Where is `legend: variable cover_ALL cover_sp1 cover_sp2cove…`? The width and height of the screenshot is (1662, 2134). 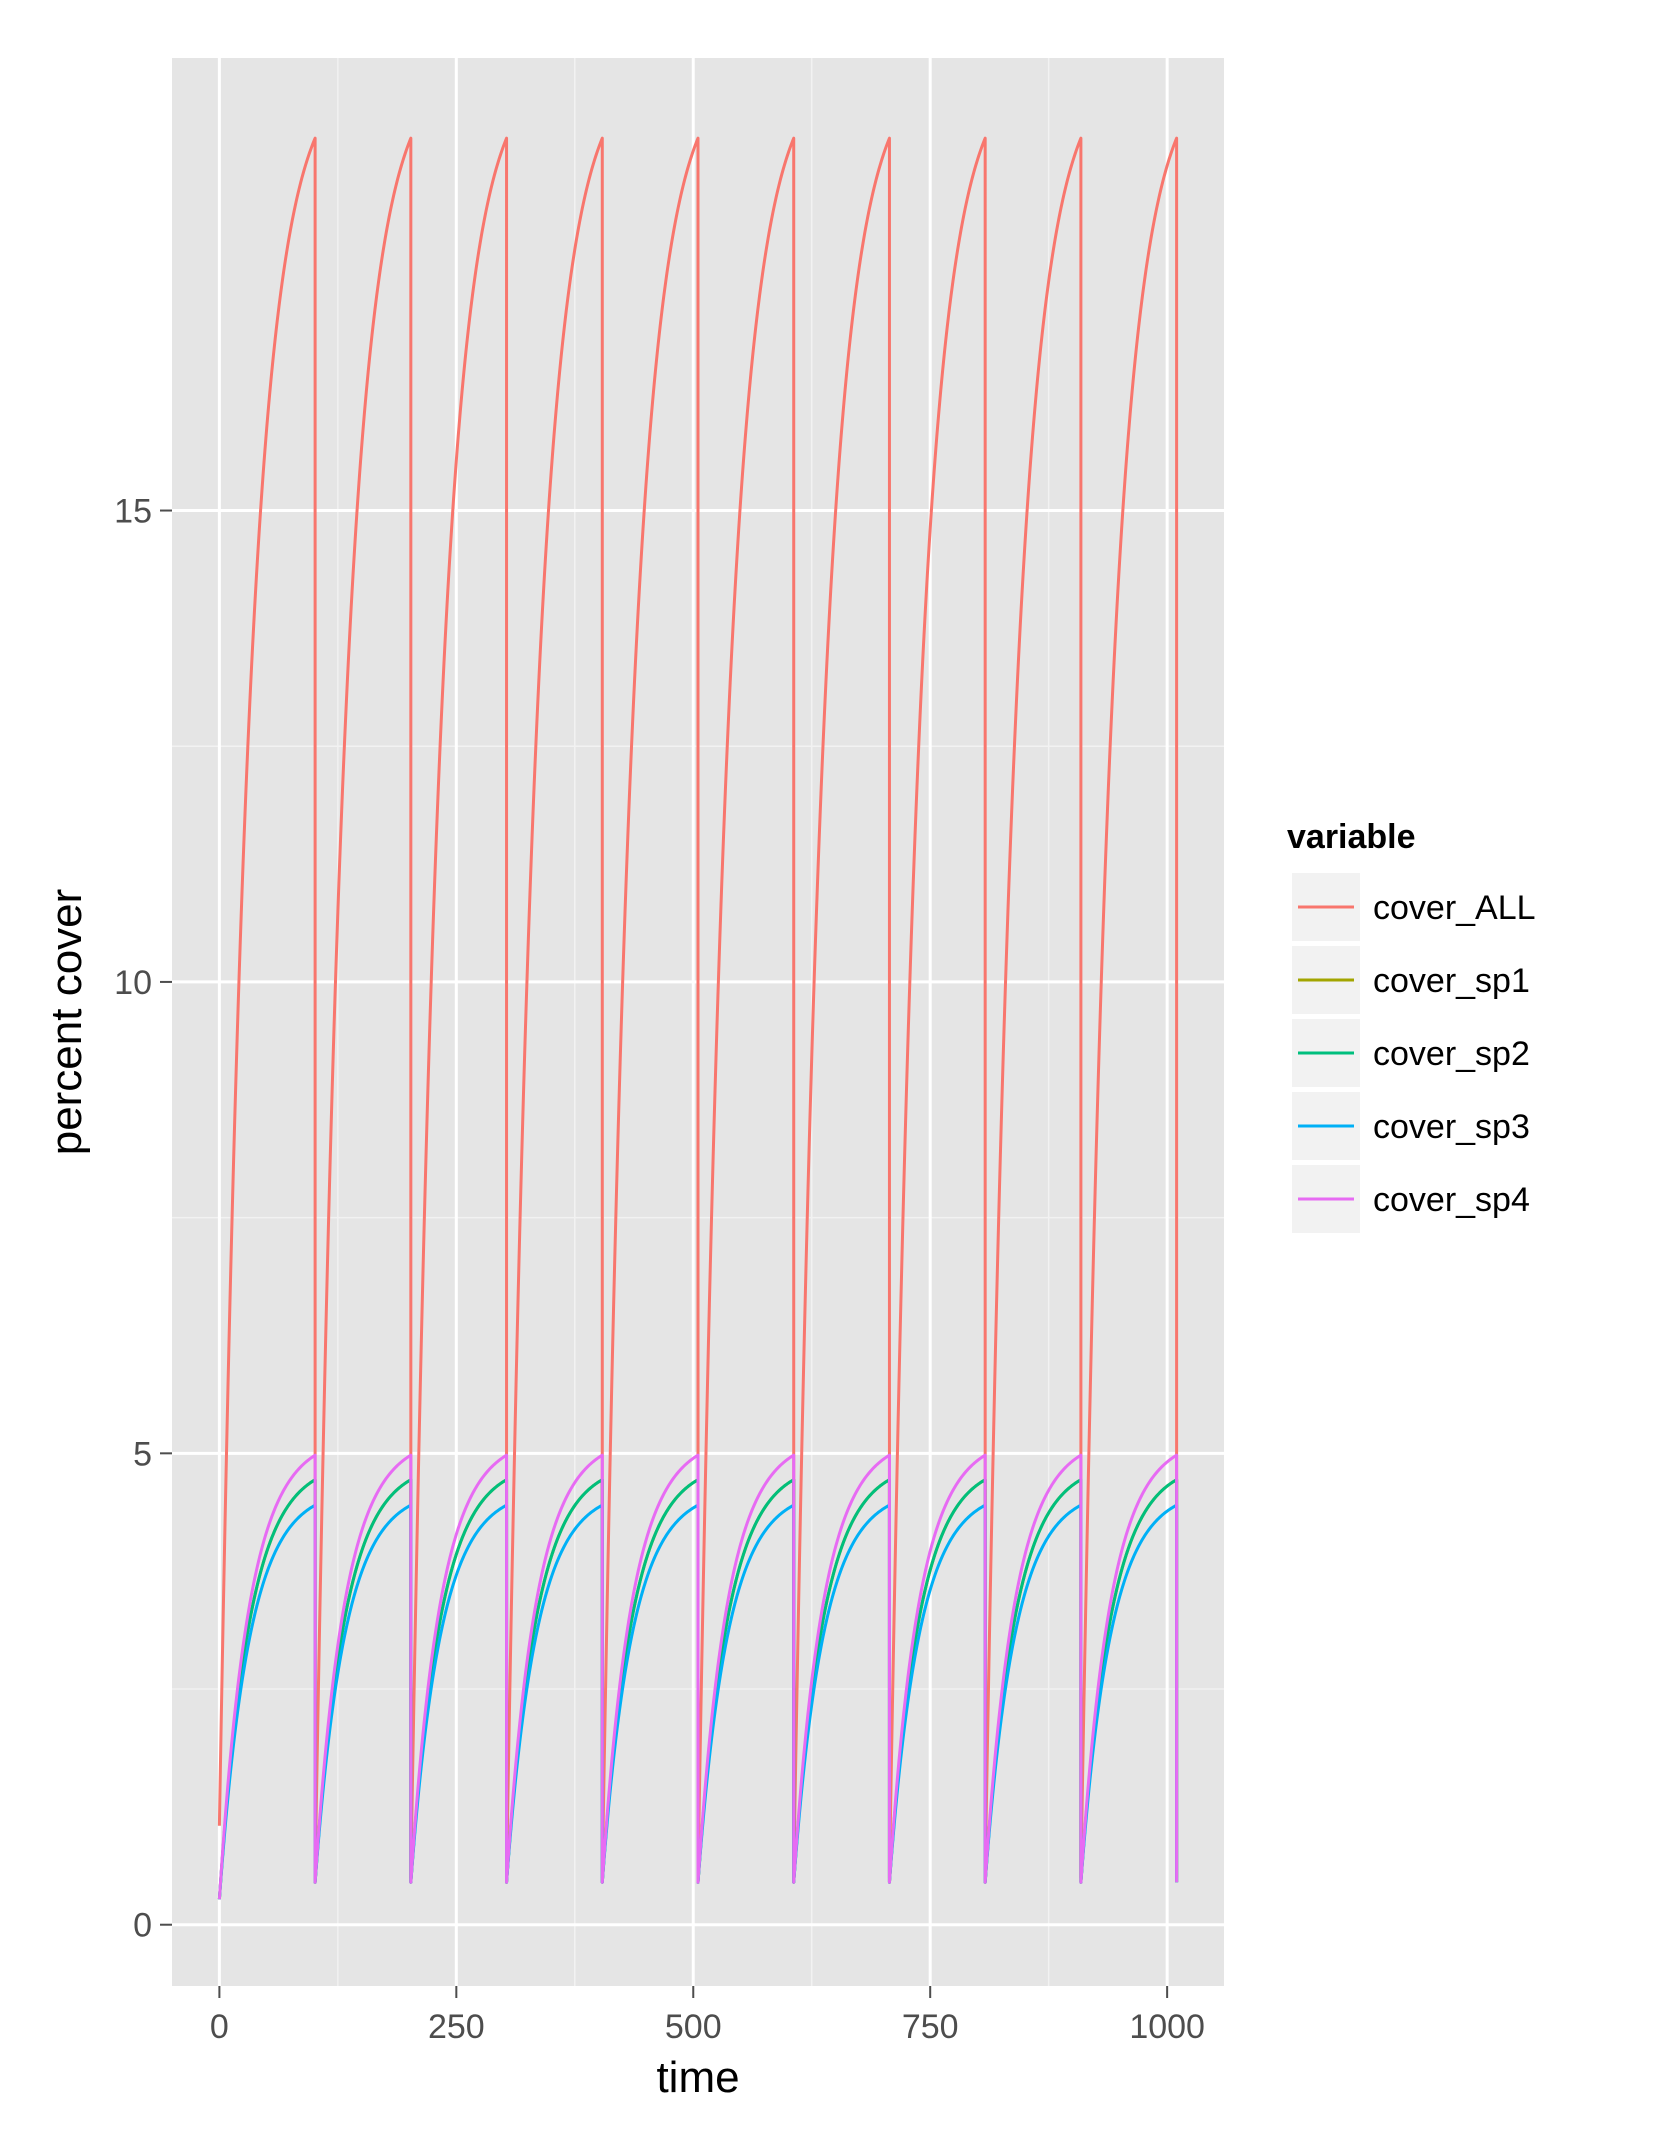 legend: variable cover_ALL cover_sp1 cover_sp2cove… is located at coordinates (1411, 1025).